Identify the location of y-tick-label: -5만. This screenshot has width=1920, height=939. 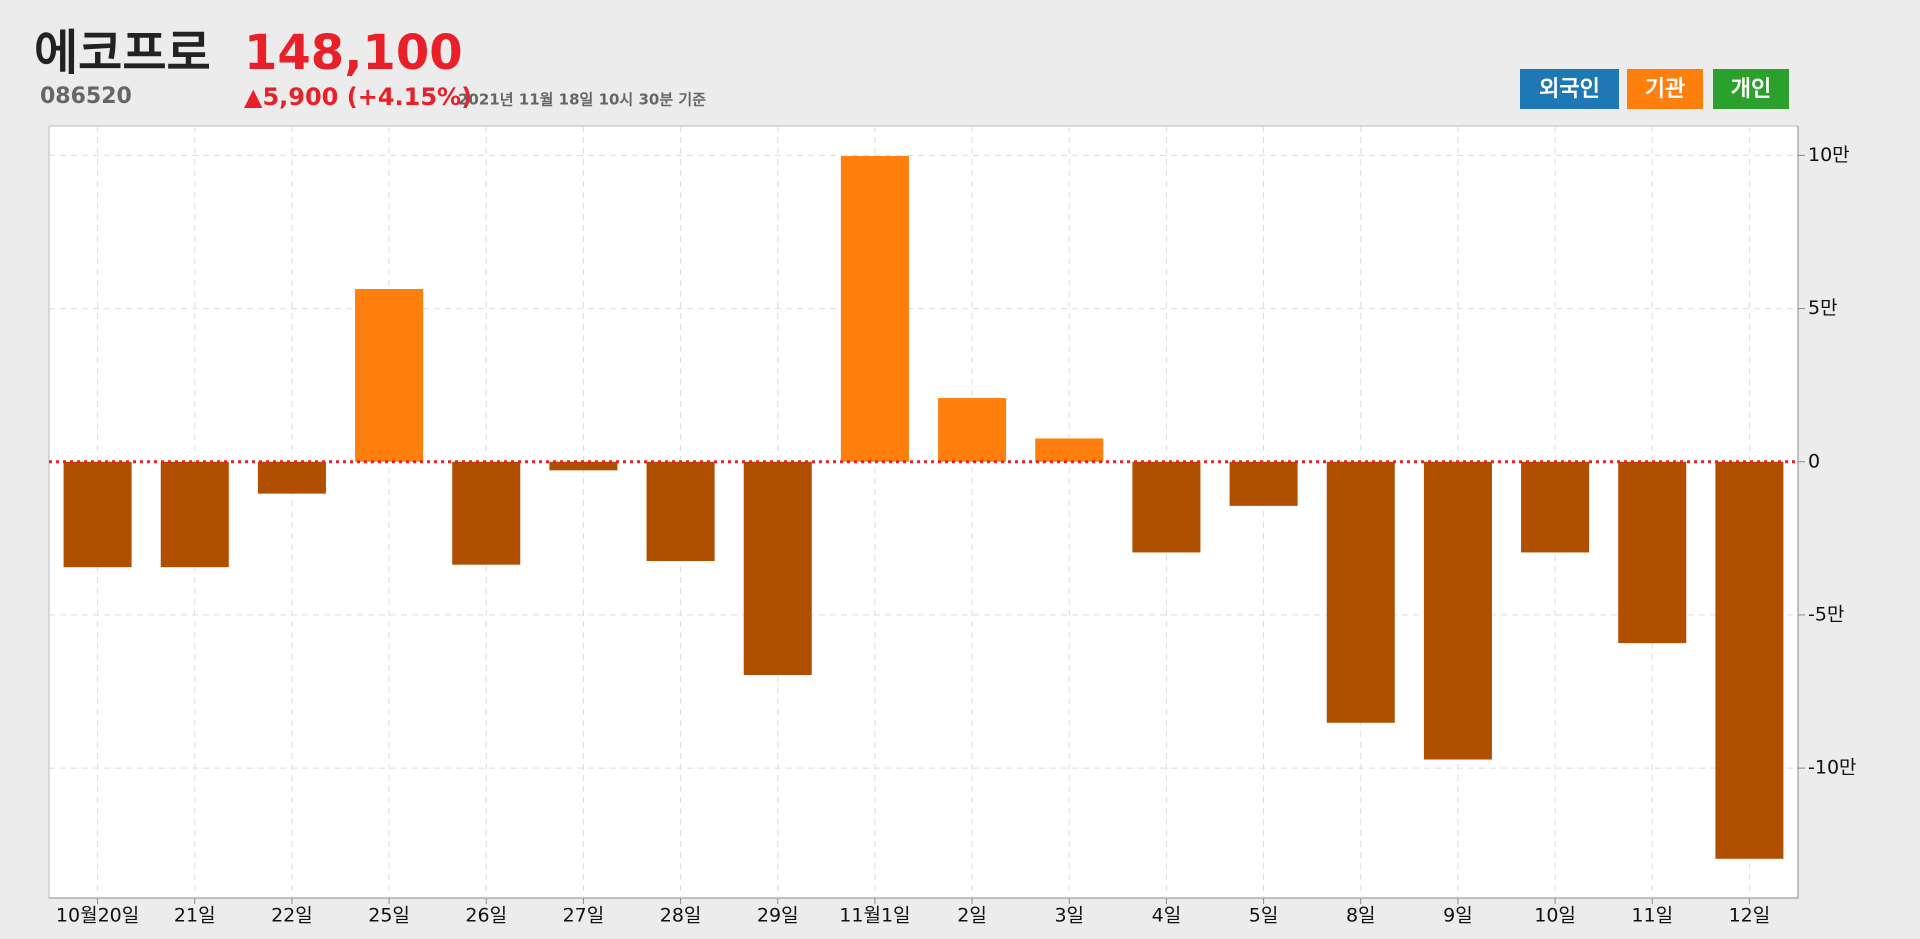
(1826, 614).